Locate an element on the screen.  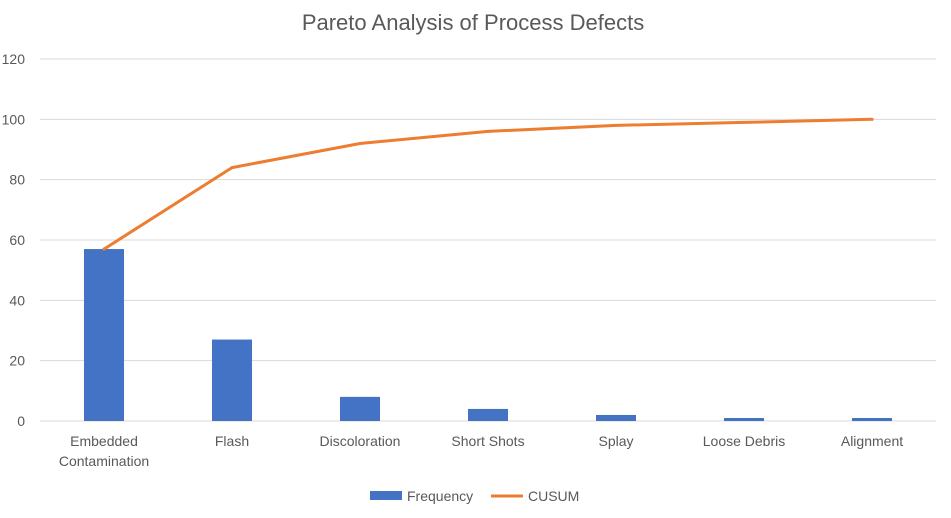
x-category-label: Loose Debris is located at coordinates (744, 441).